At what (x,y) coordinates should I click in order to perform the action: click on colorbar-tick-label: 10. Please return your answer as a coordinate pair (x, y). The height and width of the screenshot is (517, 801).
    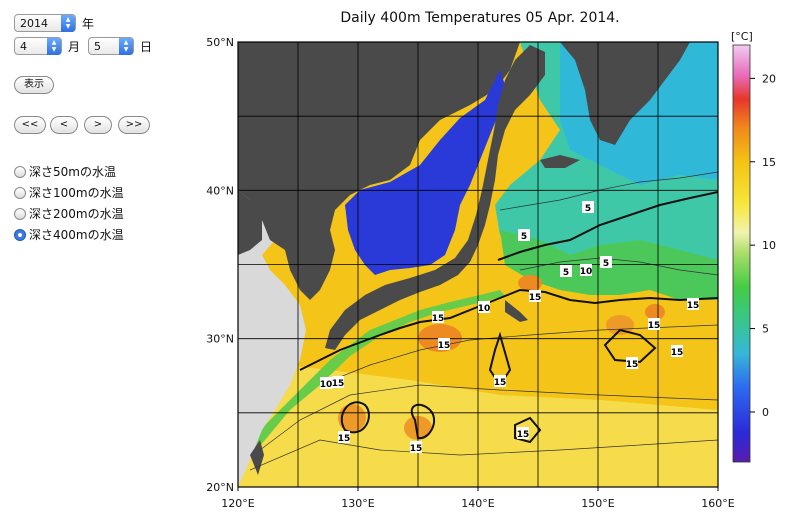
    Looking at the image, I should click on (769, 245).